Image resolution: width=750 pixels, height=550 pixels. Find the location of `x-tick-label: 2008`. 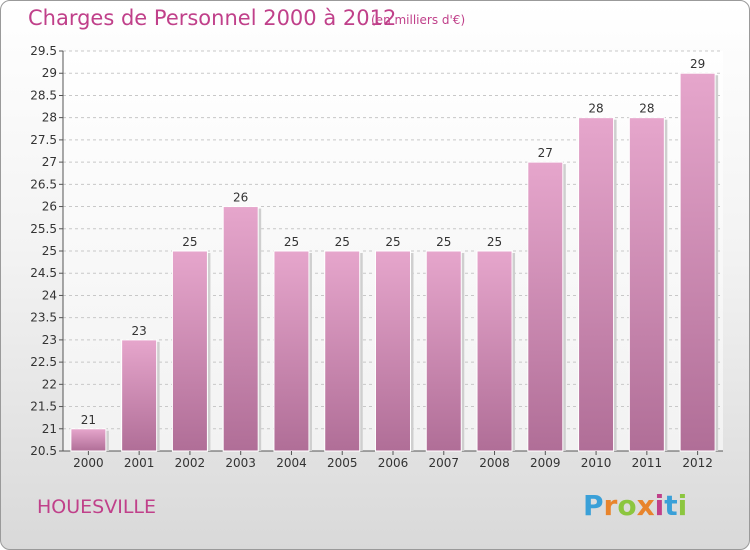

x-tick-label: 2008 is located at coordinates (494, 463).